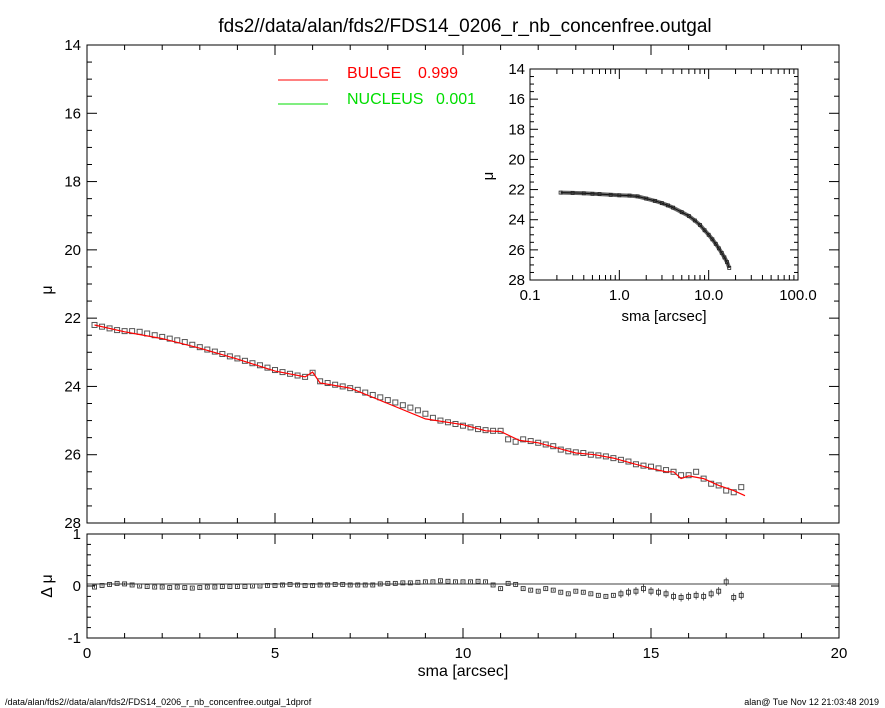  What do you see at coordinates (275, 653) in the screenshot?
I see `residual-x-tick-label: 5` at bounding box center [275, 653].